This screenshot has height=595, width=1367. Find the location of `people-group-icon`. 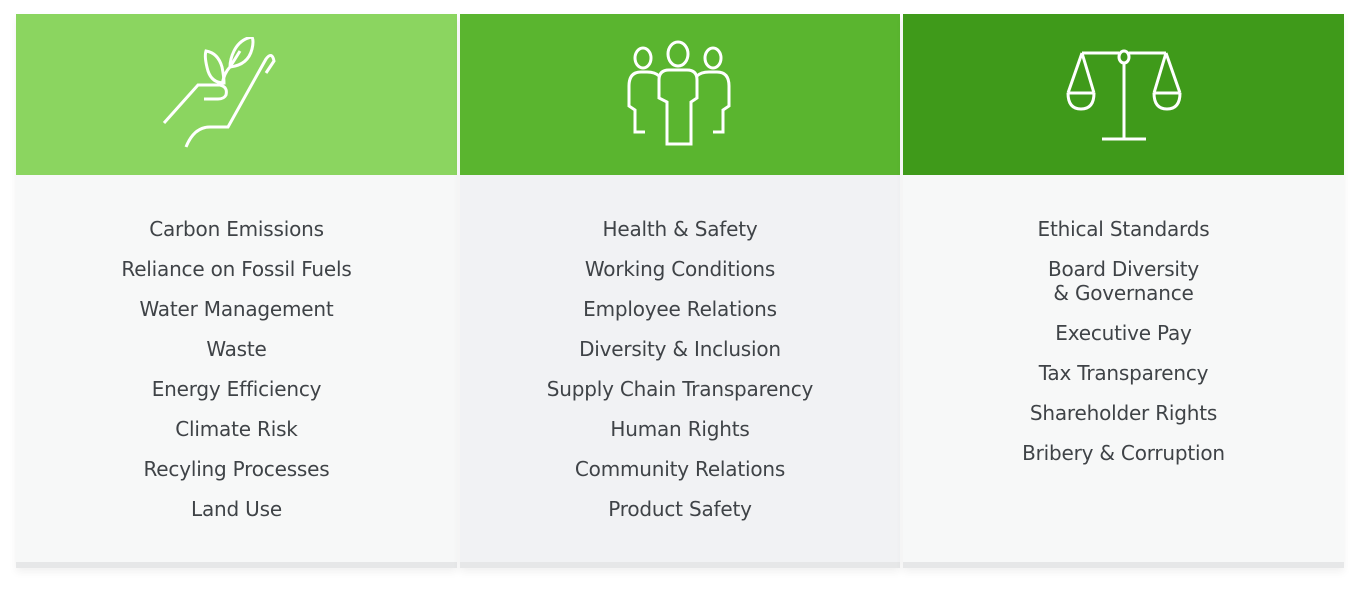

people-group-icon is located at coordinates (679, 92).